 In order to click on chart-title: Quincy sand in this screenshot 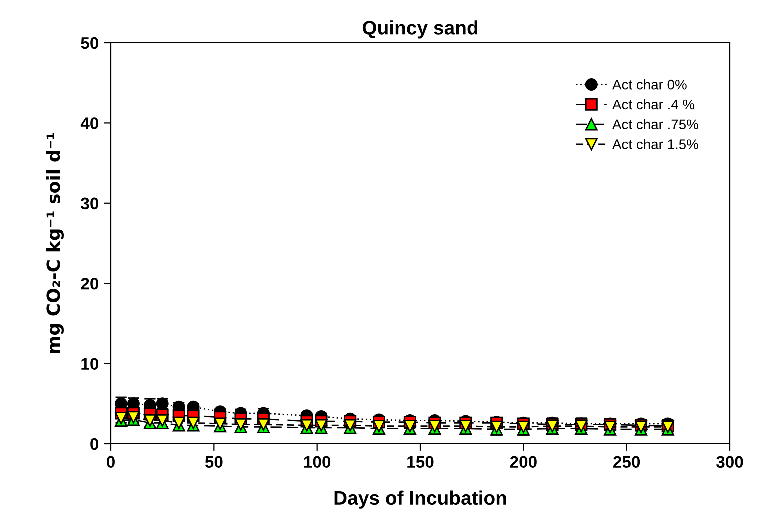, I will do `click(420, 29)`.